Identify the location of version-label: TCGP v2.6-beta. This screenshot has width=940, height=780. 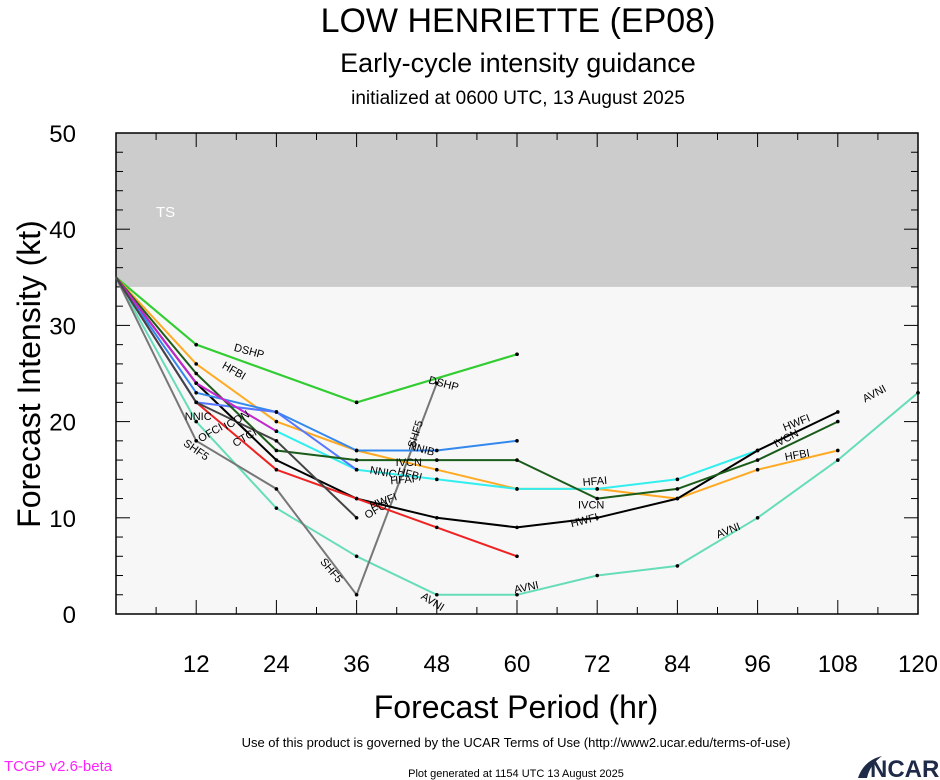
(58, 766).